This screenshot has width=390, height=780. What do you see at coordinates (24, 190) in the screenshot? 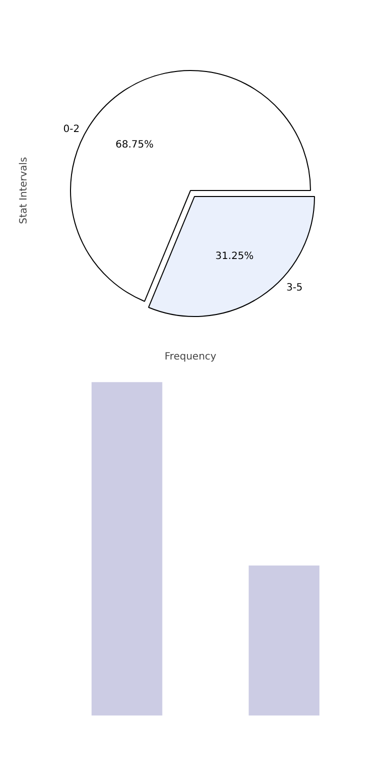
I see `text: Stat Intervals` at bounding box center [24, 190].